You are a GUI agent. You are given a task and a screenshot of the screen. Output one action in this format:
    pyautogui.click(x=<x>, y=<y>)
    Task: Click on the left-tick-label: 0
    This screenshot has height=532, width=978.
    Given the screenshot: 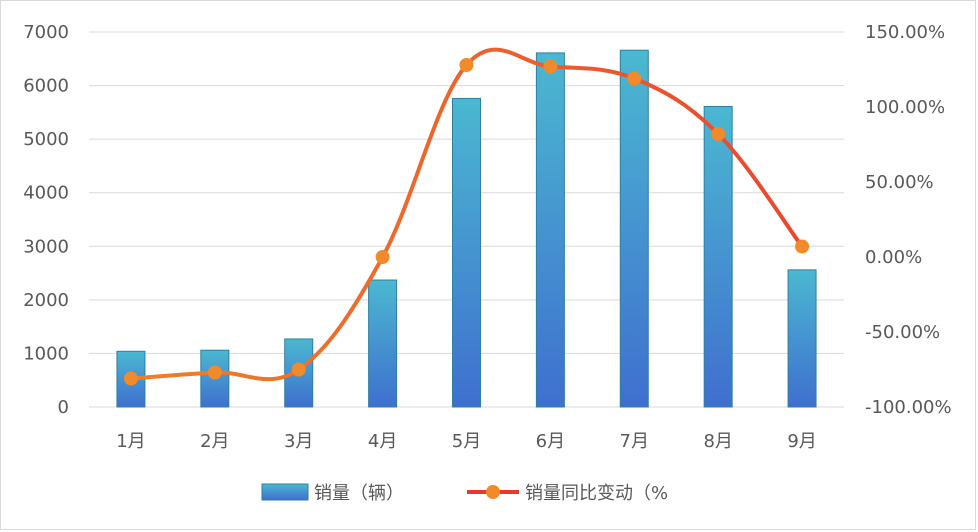 What is the action you would take?
    pyautogui.click(x=63, y=407)
    